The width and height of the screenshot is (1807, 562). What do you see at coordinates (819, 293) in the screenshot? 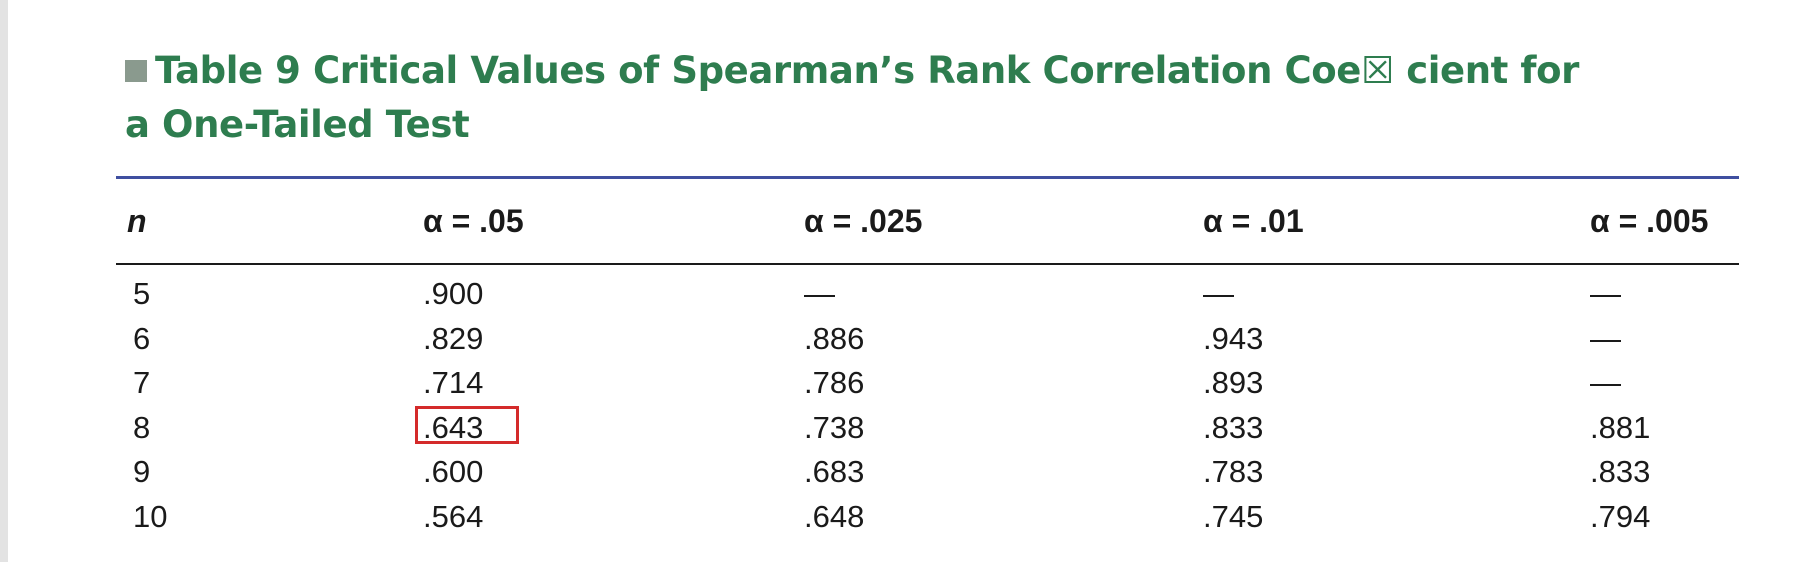
I see `table-cell-alpha-025: —` at bounding box center [819, 293].